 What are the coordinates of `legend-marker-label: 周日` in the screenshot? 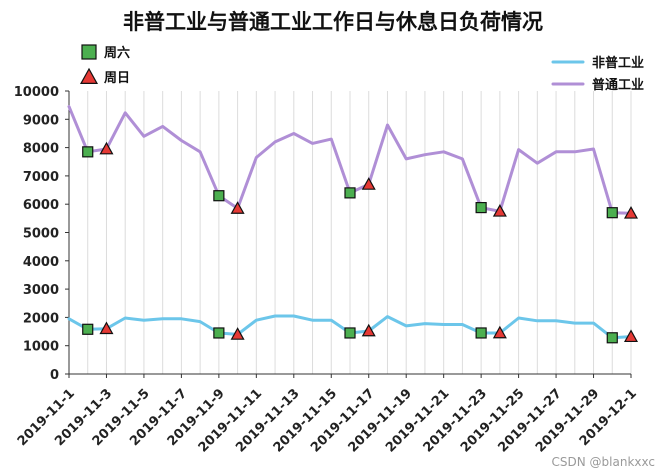 It's located at (117, 78).